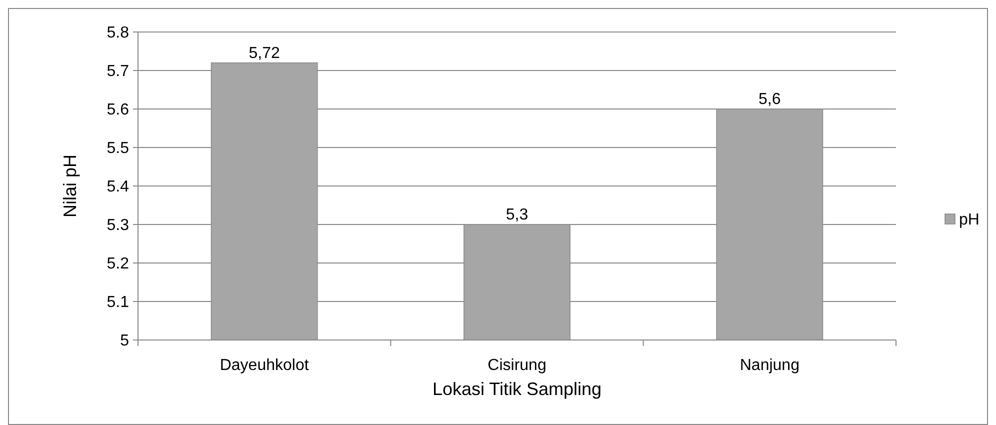 Image resolution: width=996 pixels, height=425 pixels. I want to click on y-tick-label: 5.6, so click(118, 110).